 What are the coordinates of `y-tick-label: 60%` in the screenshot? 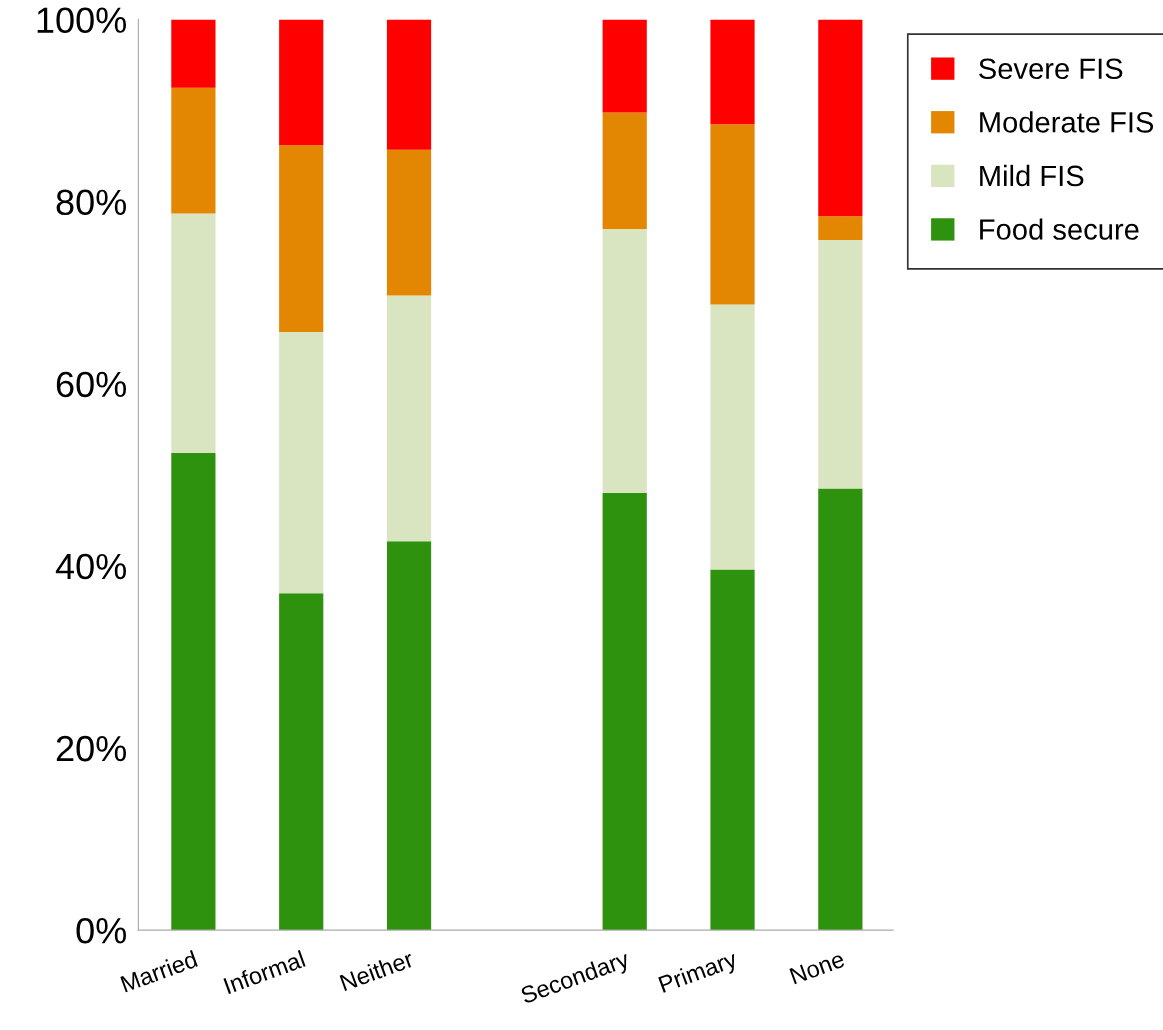 It's located at (91, 384).